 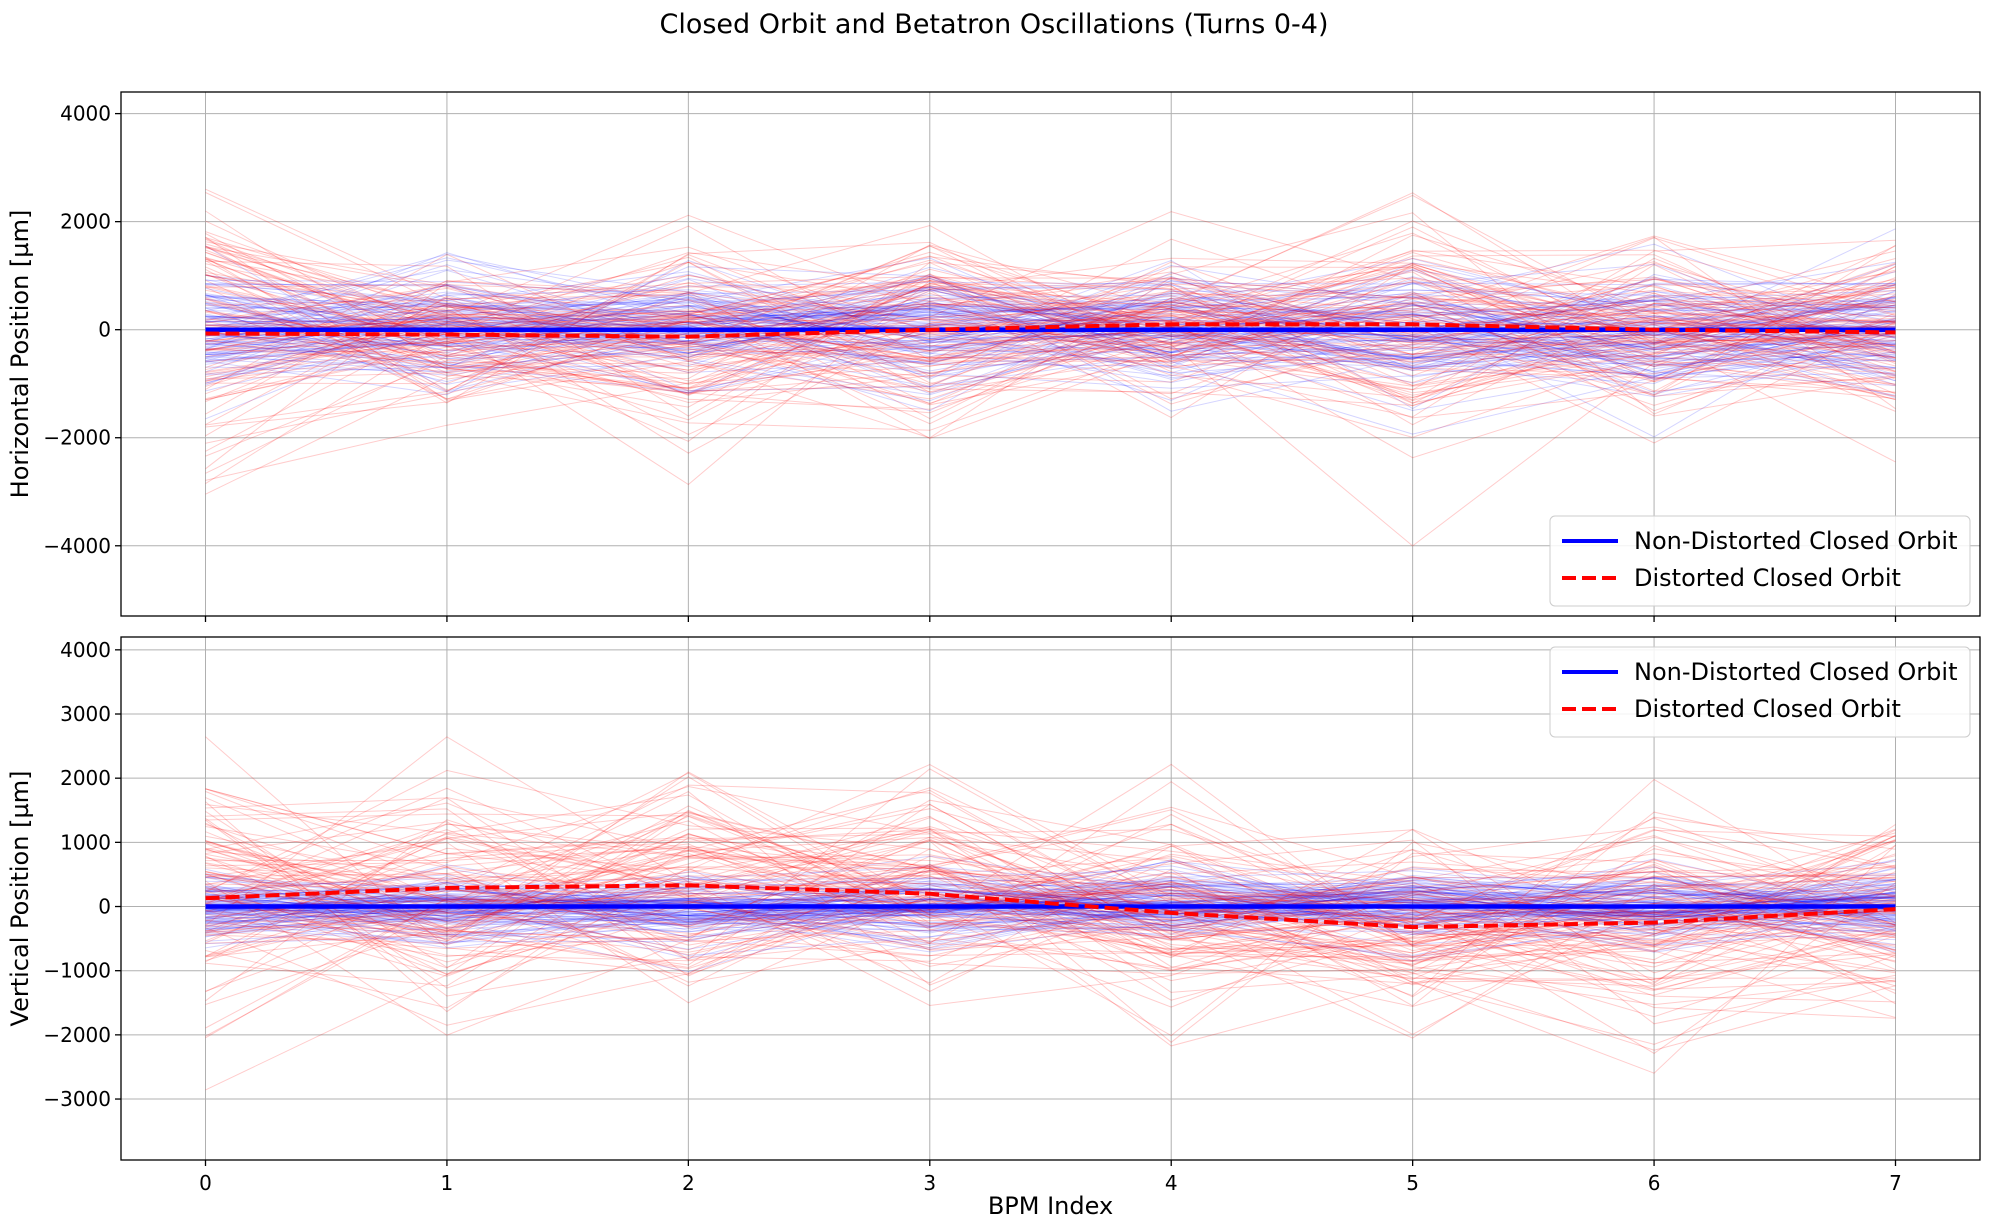 What do you see at coordinates (104, 330) in the screenshot?
I see `y-tick-label: 0` at bounding box center [104, 330].